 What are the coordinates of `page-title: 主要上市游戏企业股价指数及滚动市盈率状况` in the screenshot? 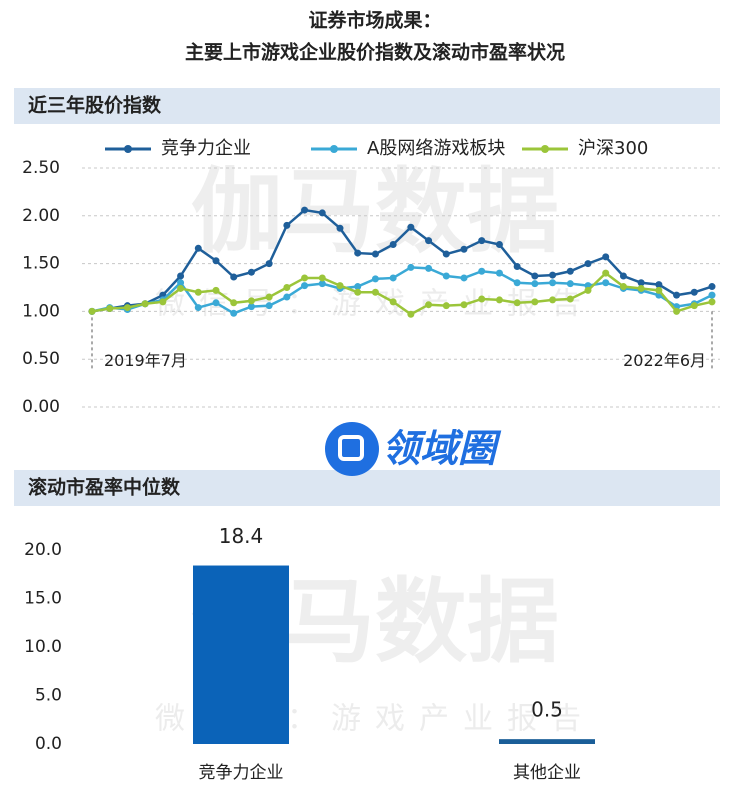 It's located at (375, 52).